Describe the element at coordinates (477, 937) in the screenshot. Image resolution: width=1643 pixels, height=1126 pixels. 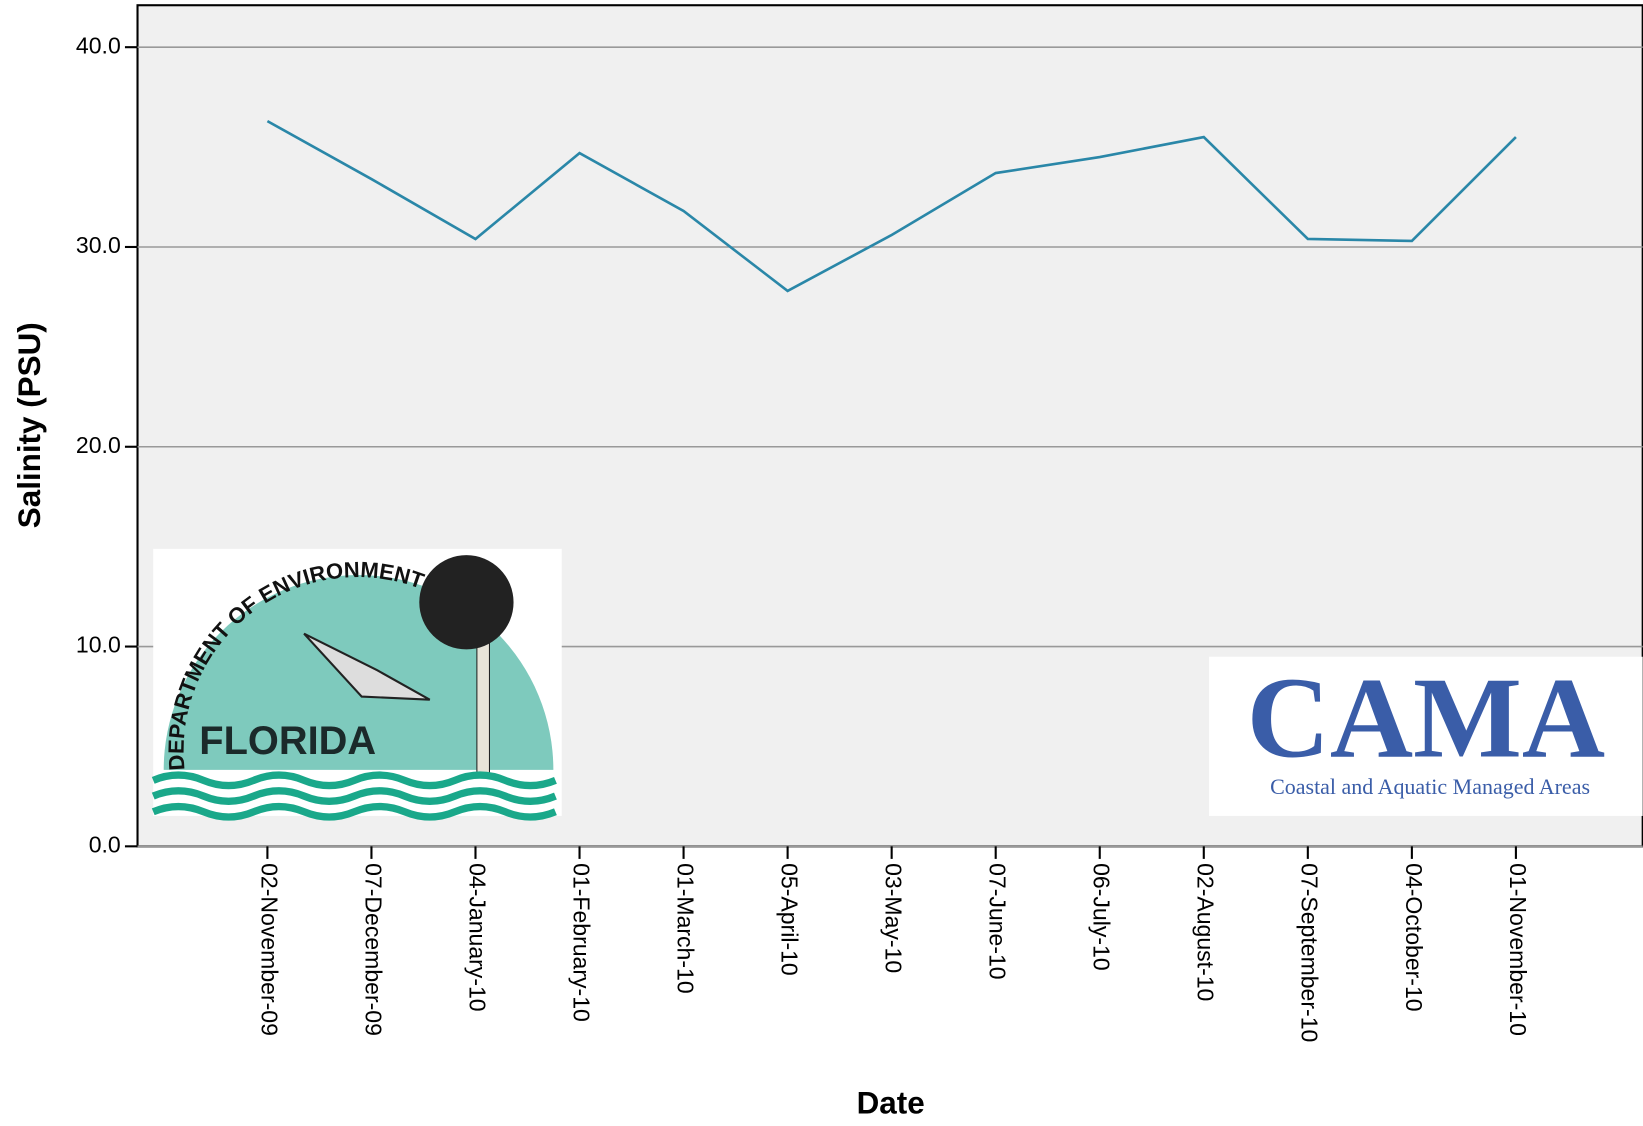
I see `x-tick-label: 04-January-10` at that location.